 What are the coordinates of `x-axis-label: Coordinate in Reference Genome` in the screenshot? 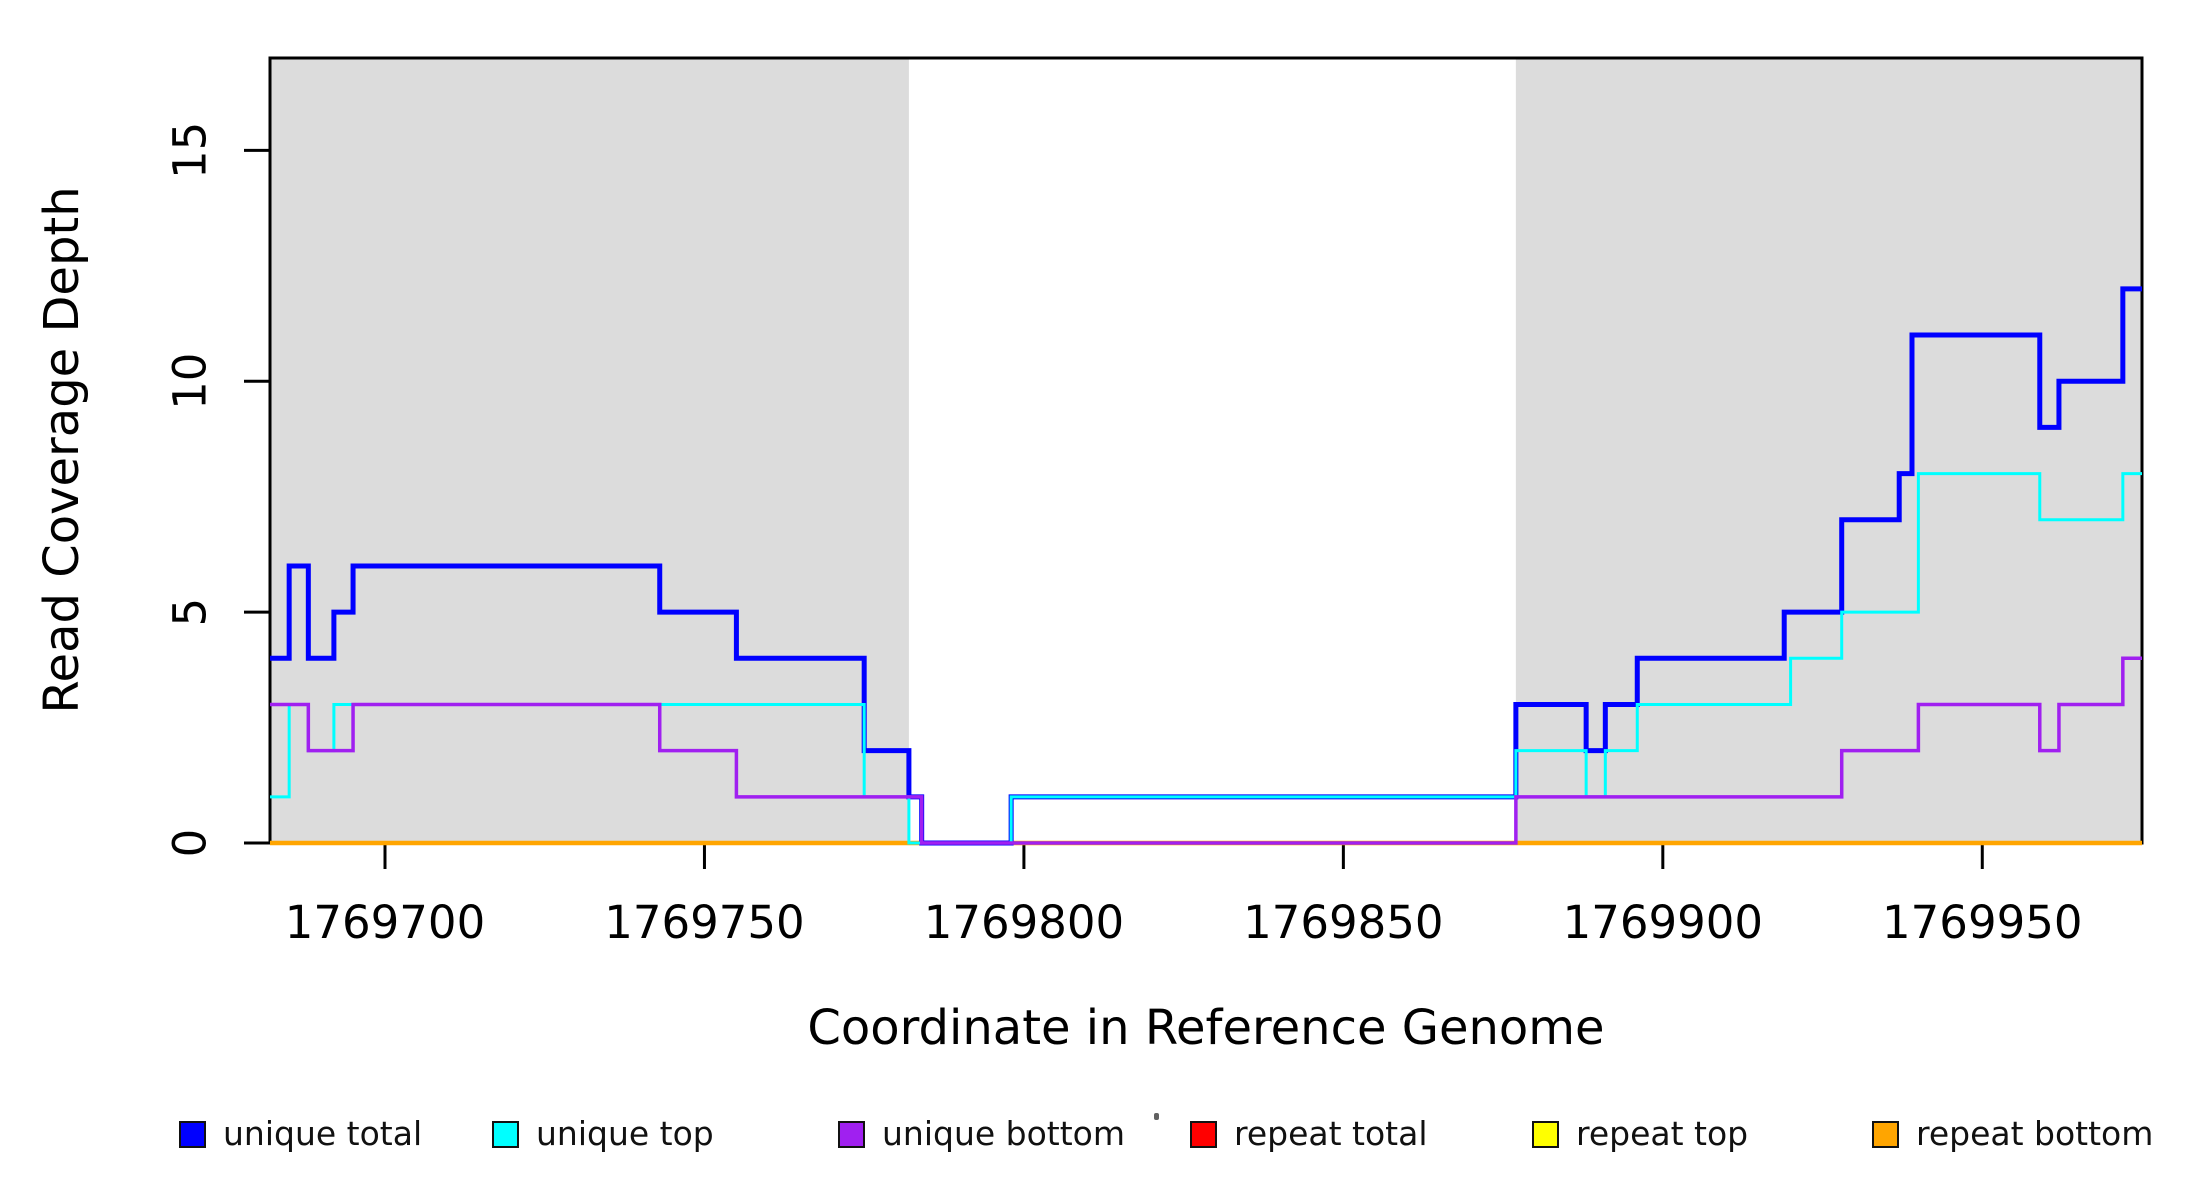 It's located at (1205, 1028).